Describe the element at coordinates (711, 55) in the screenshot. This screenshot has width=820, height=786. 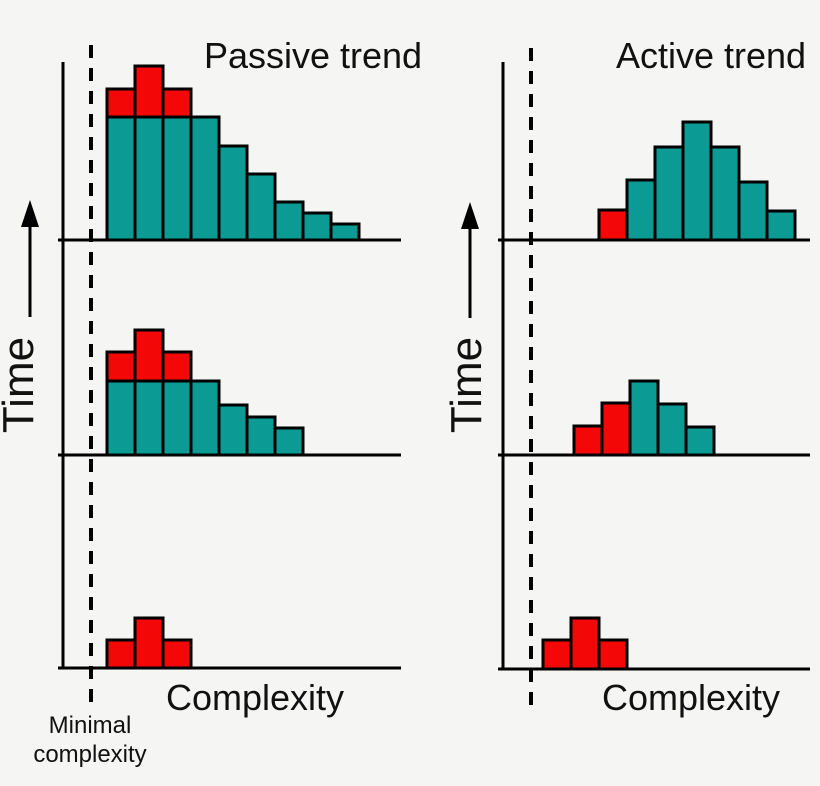
I see `active-title: Active trend` at that location.